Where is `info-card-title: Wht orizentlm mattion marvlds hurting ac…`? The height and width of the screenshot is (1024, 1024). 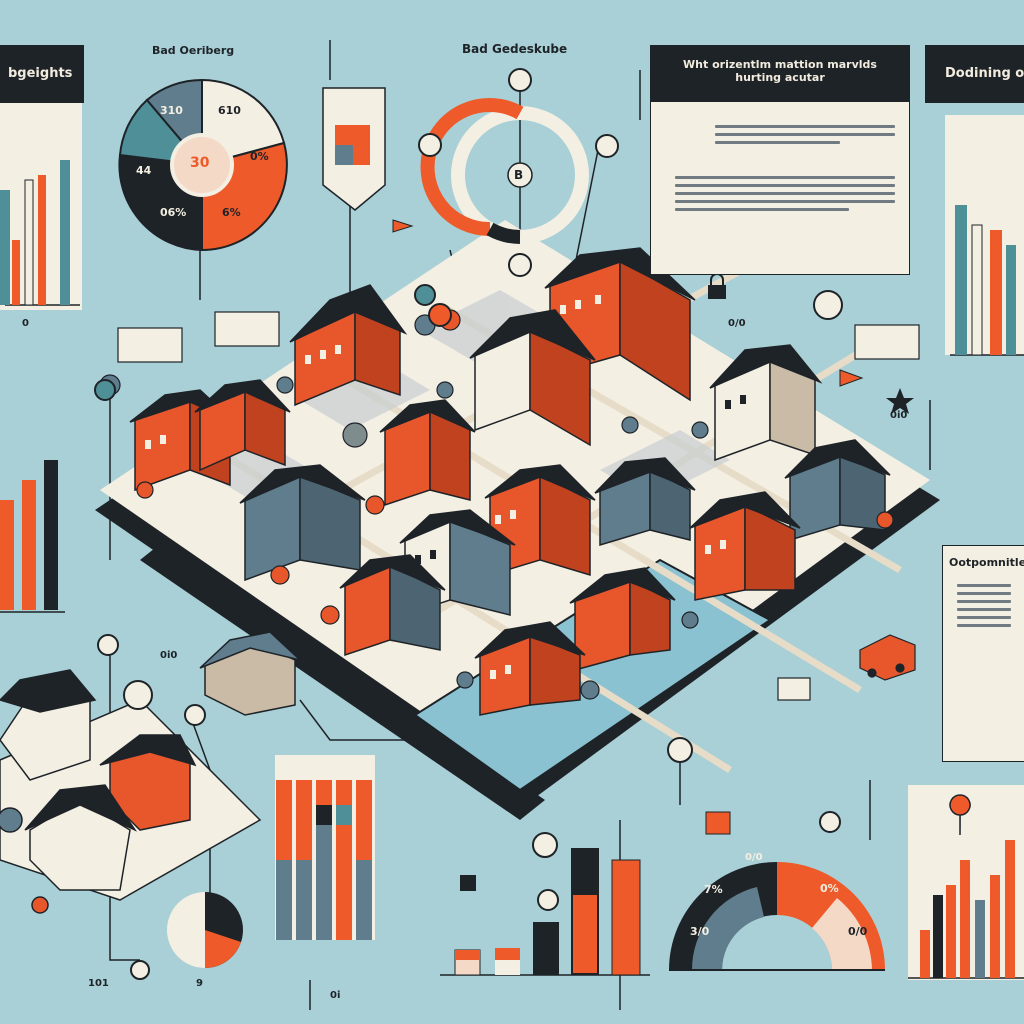 info-card-title: Wht orizentlm mattion marvlds hurting ac… is located at coordinates (780, 74).